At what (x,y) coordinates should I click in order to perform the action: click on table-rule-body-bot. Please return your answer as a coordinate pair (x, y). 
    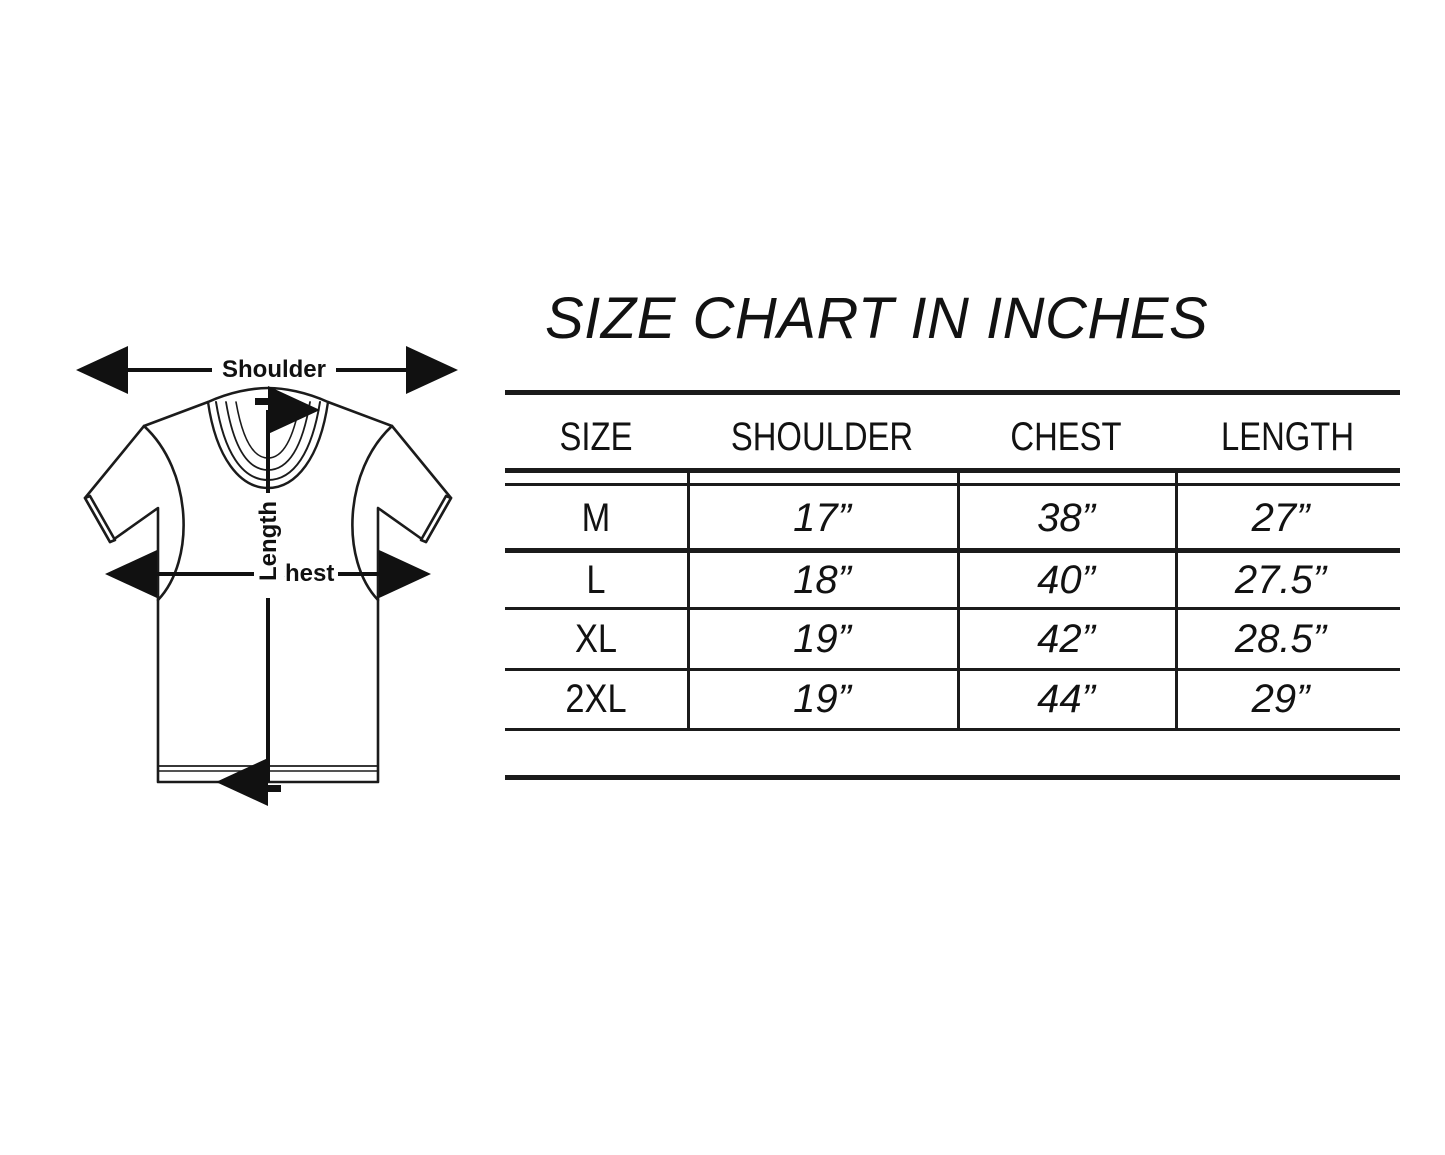
    Looking at the image, I should click on (952, 729).